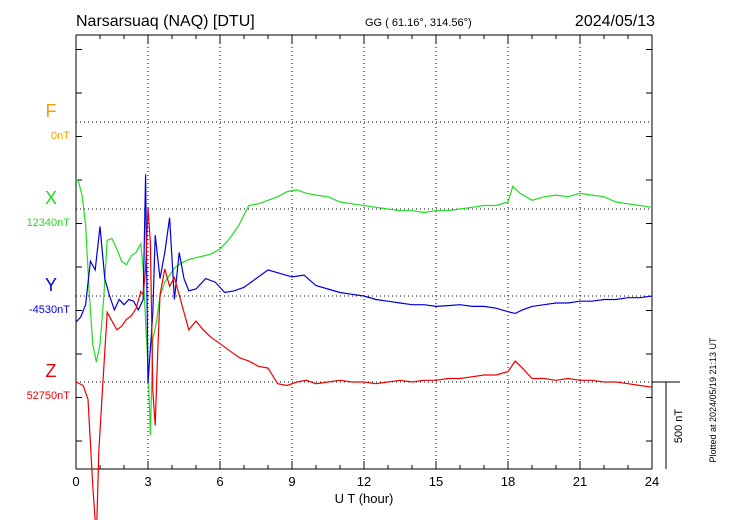 Image resolution: width=730 pixels, height=520 pixels. What do you see at coordinates (165, 21) in the screenshot?
I see `station-title: Narsarsuaq (NAQ) [DTU]` at bounding box center [165, 21].